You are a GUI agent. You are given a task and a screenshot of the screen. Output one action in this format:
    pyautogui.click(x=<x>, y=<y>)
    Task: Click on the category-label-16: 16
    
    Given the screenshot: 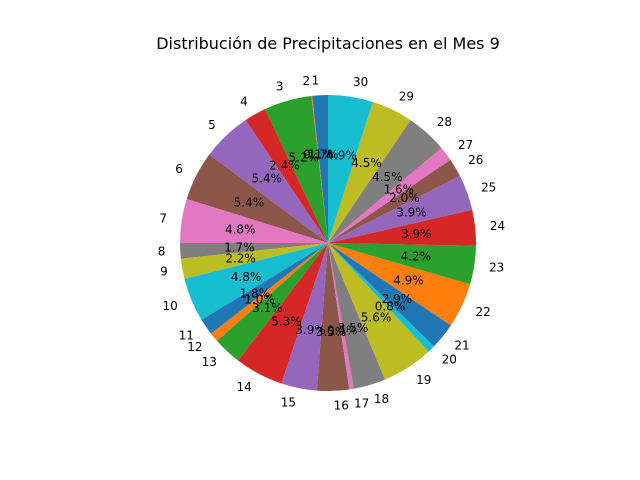 What is the action you would take?
    pyautogui.click(x=341, y=406)
    